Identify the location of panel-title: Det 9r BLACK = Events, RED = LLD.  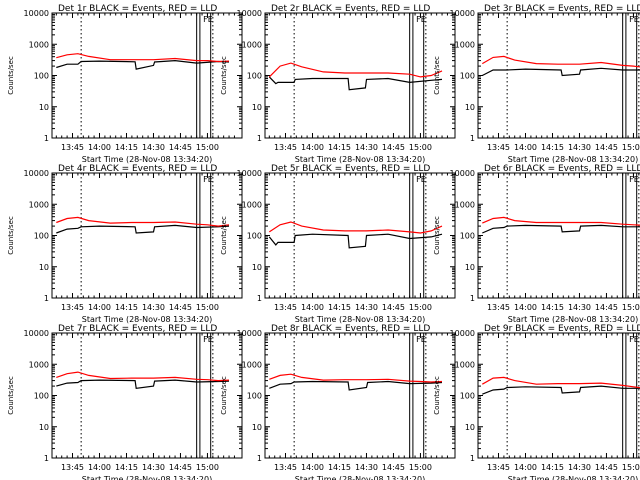
(562, 329).